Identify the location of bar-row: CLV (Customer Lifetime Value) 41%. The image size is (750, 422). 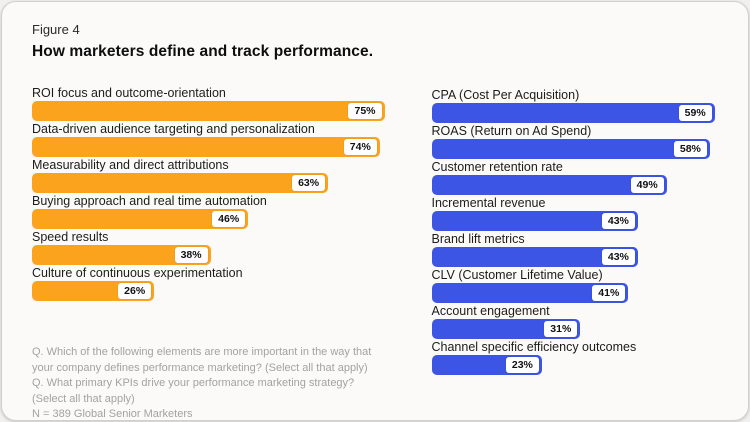
(575, 285).